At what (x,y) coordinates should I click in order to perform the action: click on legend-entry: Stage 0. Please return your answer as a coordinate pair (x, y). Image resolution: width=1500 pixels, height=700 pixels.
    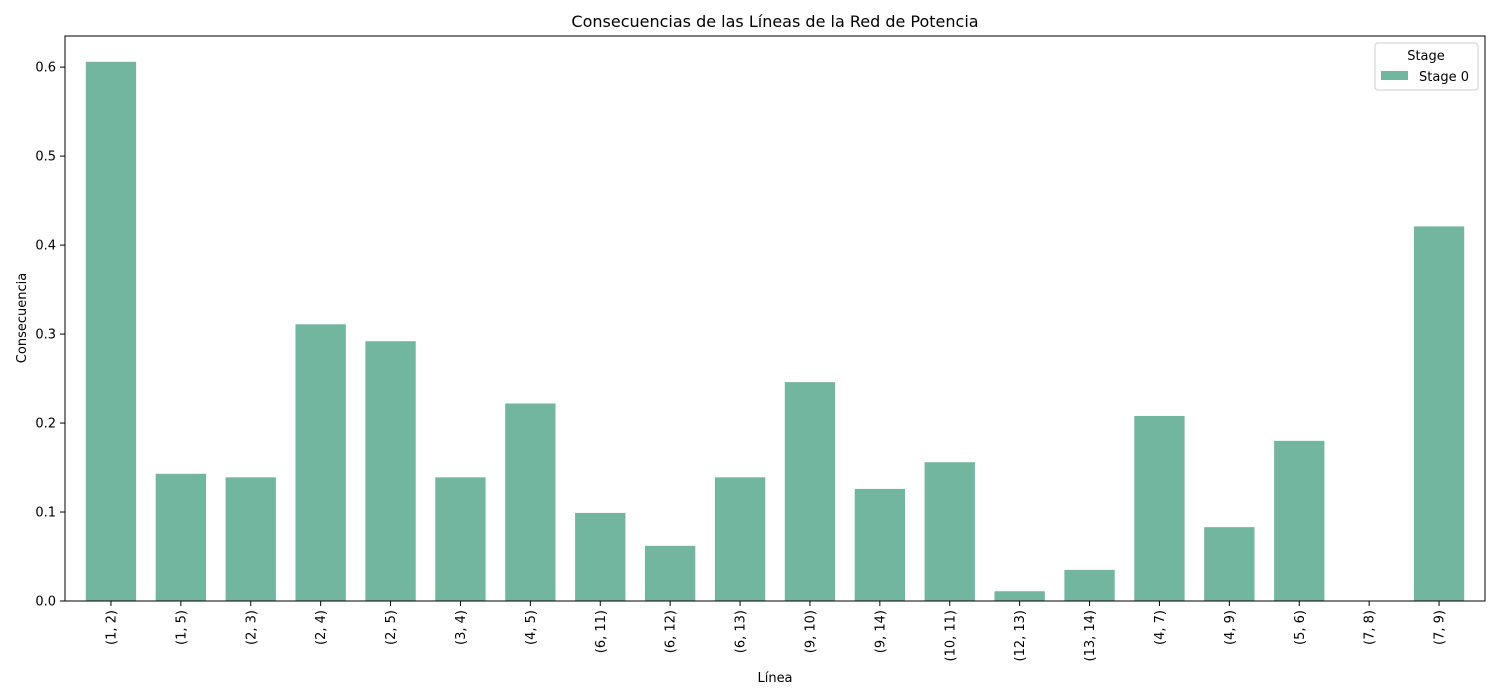
    Looking at the image, I should click on (1444, 77).